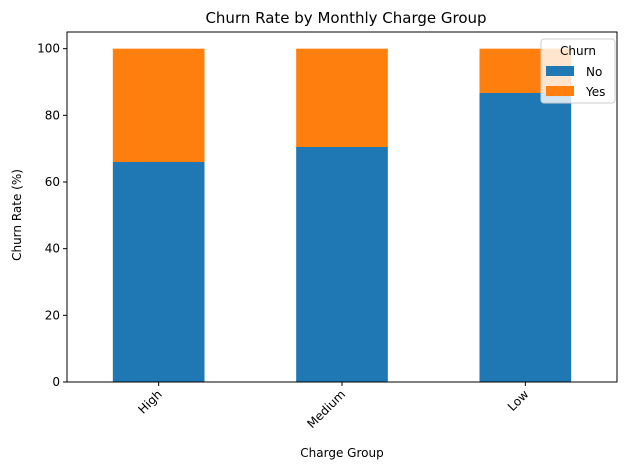 The height and width of the screenshot is (470, 630). What do you see at coordinates (578, 51) in the screenshot?
I see `legend-title: Churn` at bounding box center [578, 51].